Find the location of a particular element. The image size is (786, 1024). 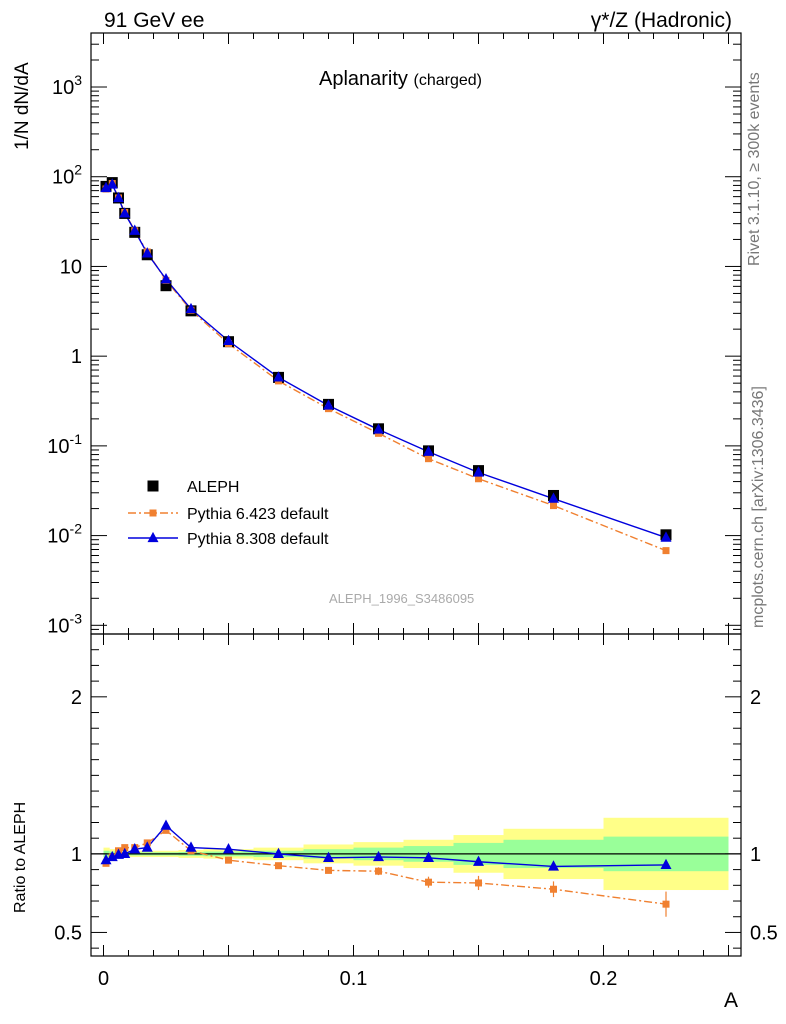

aleph-data-point is located at coordinates (166, 286).